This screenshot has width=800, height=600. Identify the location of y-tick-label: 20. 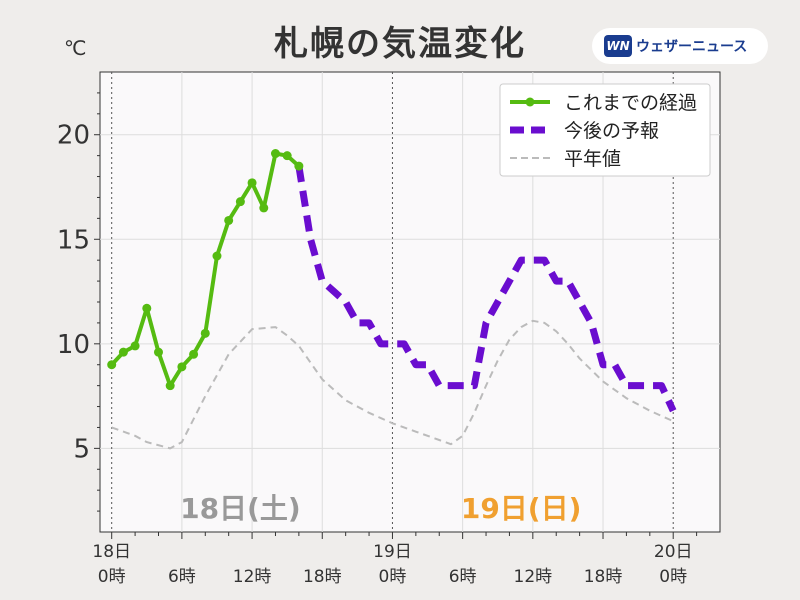
(73, 136).